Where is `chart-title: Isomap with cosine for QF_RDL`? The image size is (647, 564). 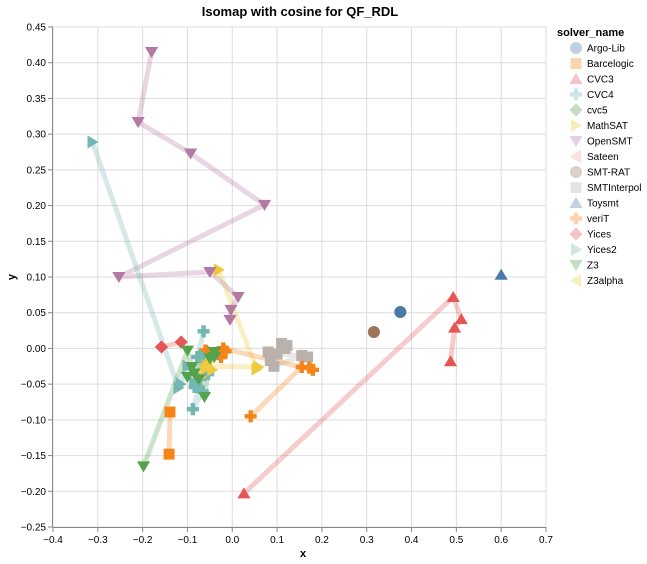 chart-title: Isomap with cosine for QF_RDL is located at coordinates (300, 11).